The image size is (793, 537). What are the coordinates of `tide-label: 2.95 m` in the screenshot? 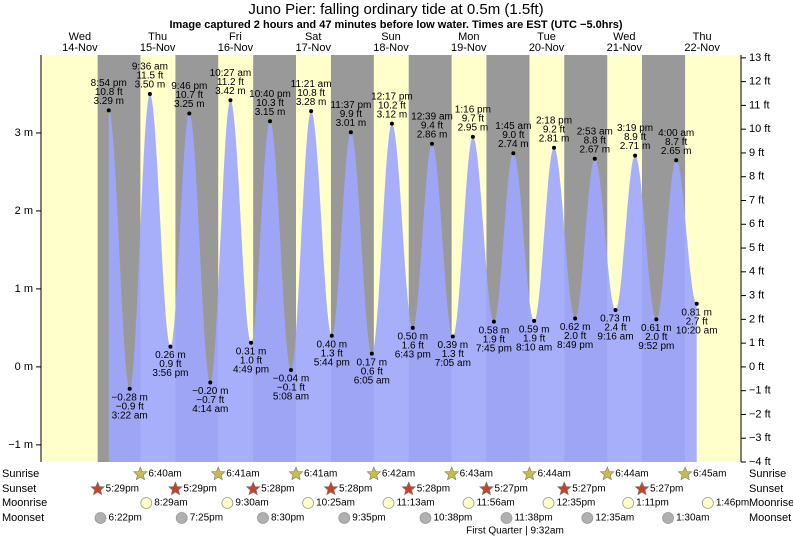 It's located at (473, 128).